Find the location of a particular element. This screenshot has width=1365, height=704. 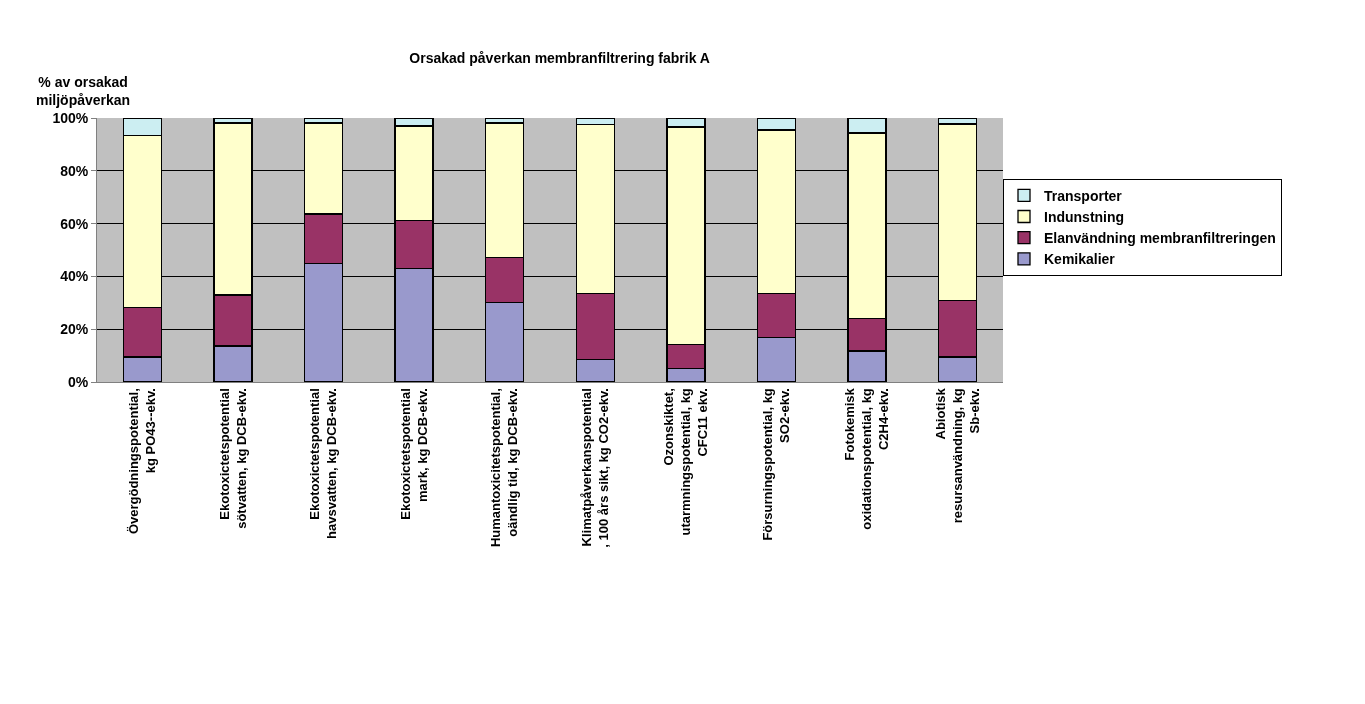

x-tick-label: Ozonskiktet, utarmningspotential, kg CFC11 ekv. is located at coordinates (686, 462).